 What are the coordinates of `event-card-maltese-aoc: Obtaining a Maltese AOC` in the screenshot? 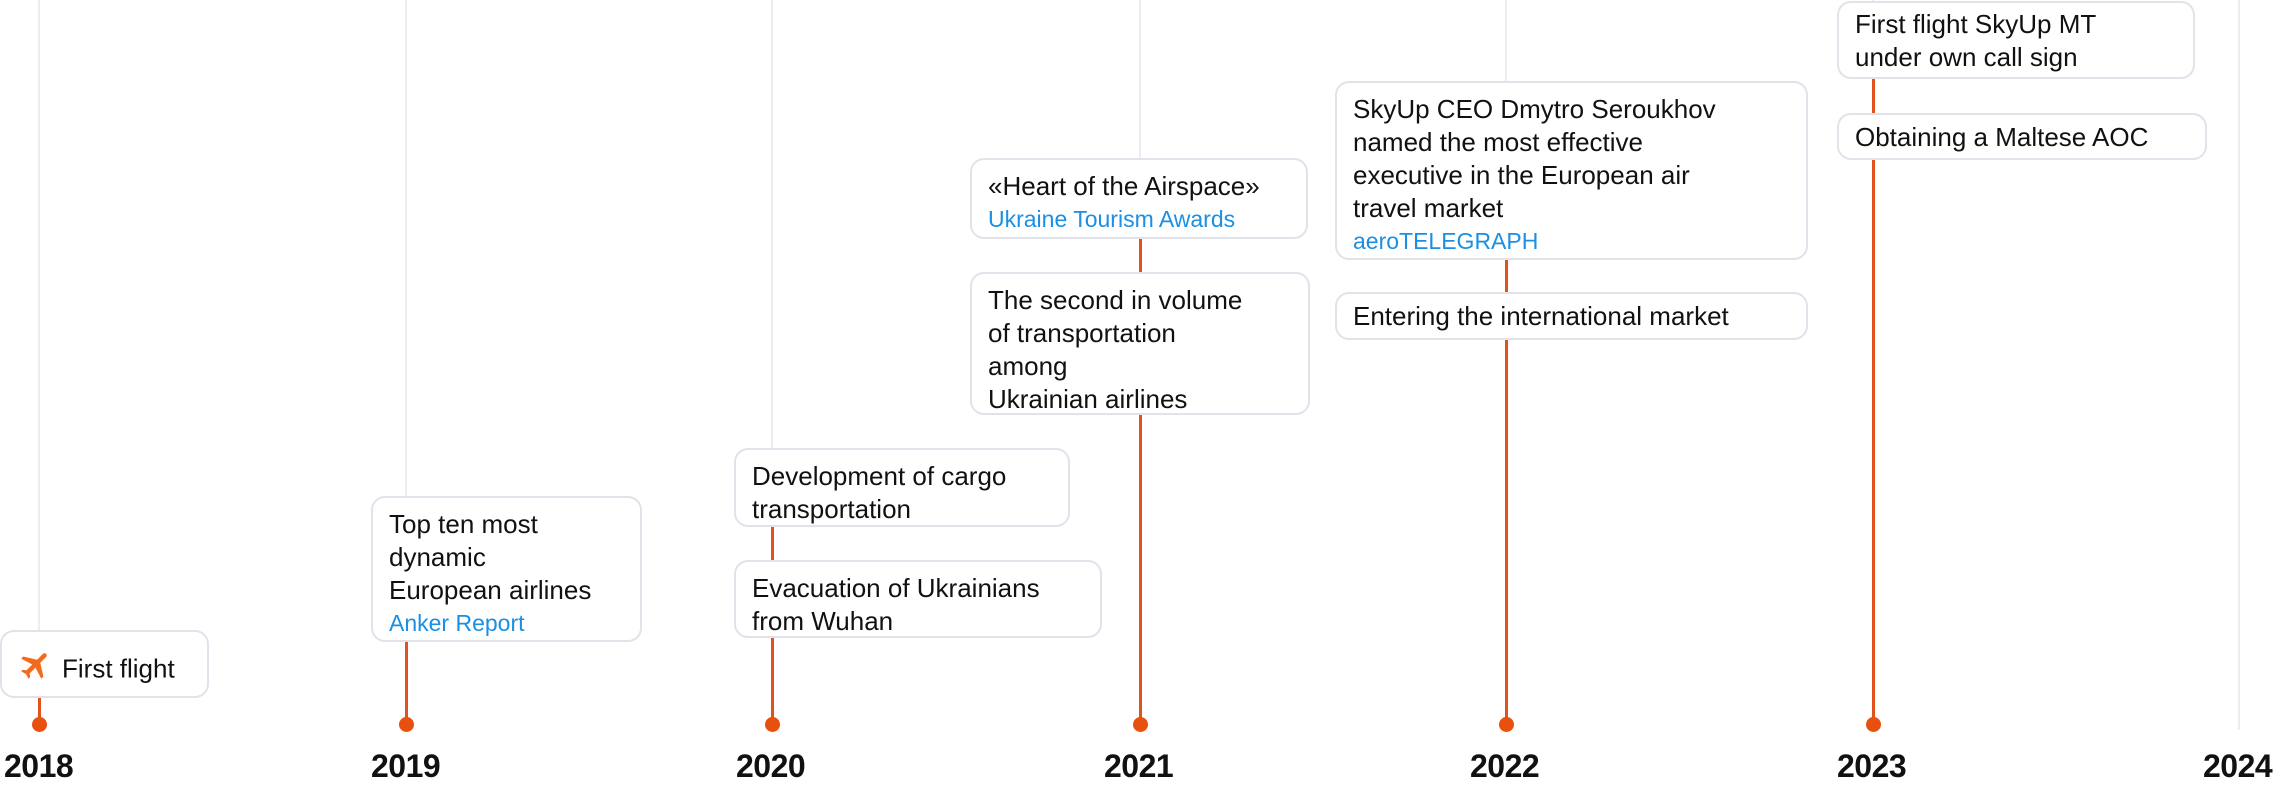 It's located at (2022, 136).